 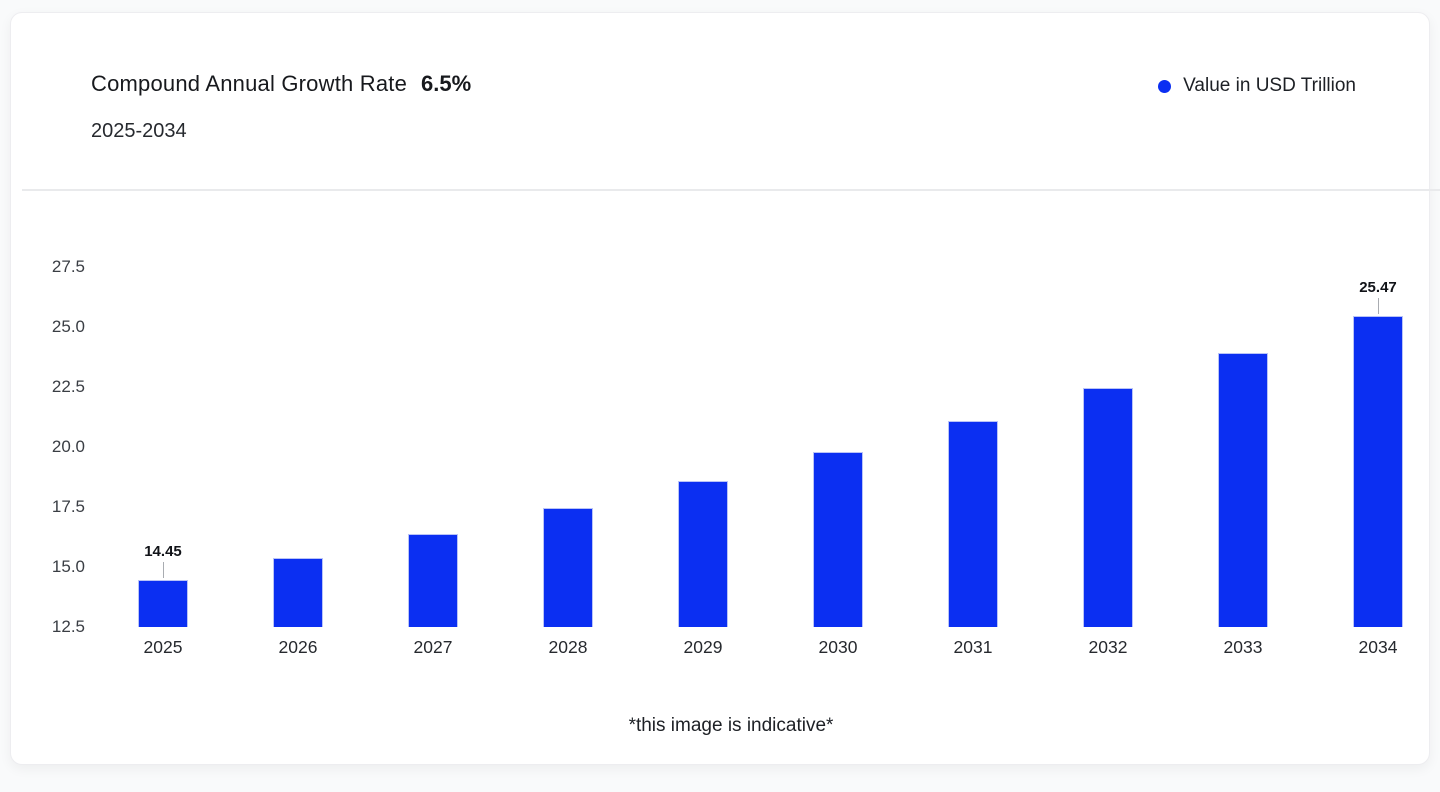 What do you see at coordinates (731, 190) in the screenshot?
I see `header-divider` at bounding box center [731, 190].